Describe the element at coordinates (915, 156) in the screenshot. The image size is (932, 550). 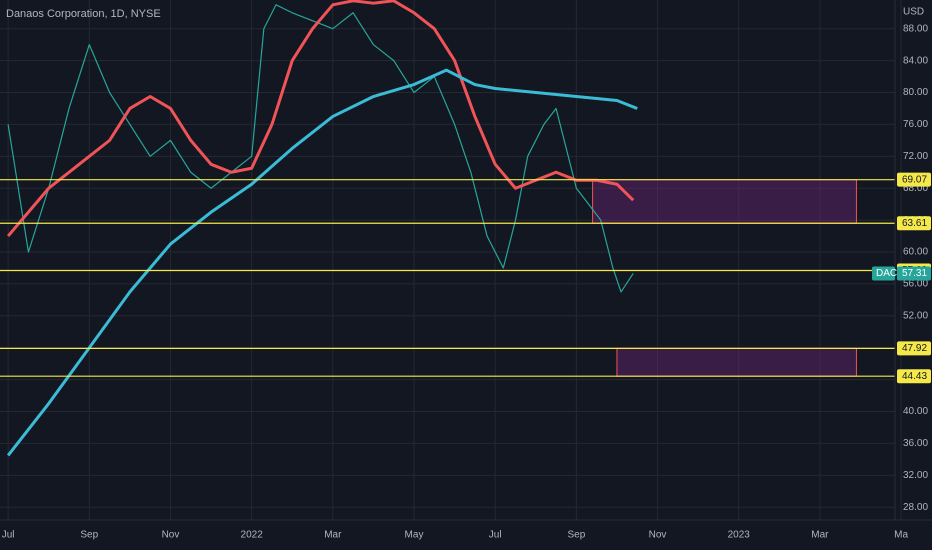
I see `y-tick-label: 72.00` at that location.